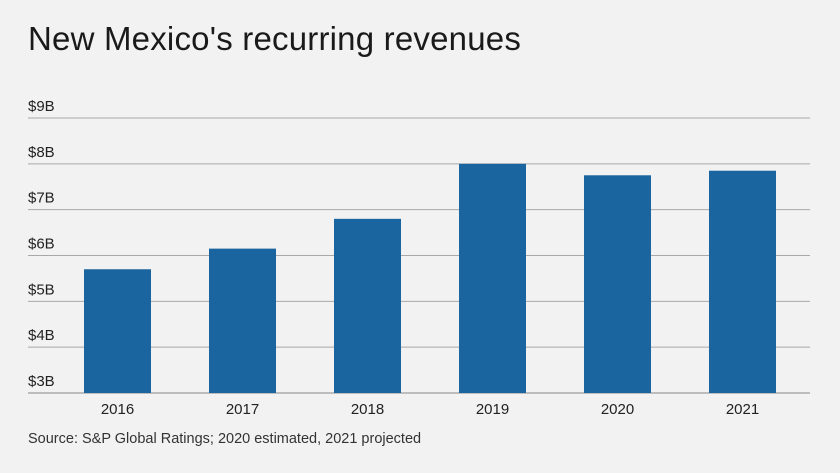 Image resolution: width=840 pixels, height=473 pixels. What do you see at coordinates (367, 305) in the screenshot?
I see `bar-2018` at bounding box center [367, 305].